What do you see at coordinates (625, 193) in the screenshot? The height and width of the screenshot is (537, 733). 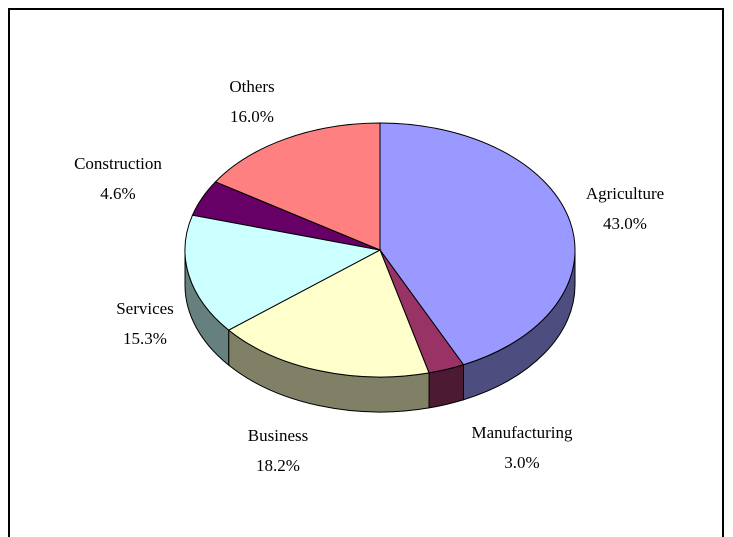 I see `slice-label: Agriculture` at bounding box center [625, 193].